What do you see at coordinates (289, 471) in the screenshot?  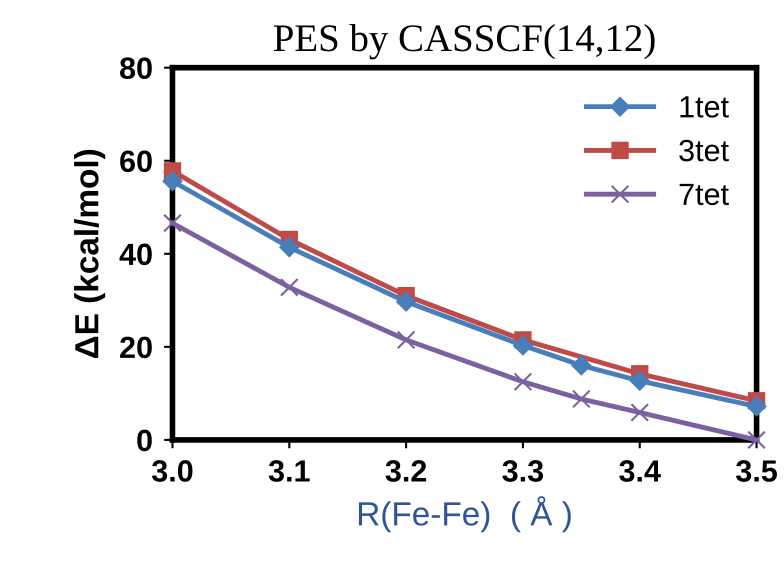 I see `x-tick-label: 3.1` at bounding box center [289, 471].